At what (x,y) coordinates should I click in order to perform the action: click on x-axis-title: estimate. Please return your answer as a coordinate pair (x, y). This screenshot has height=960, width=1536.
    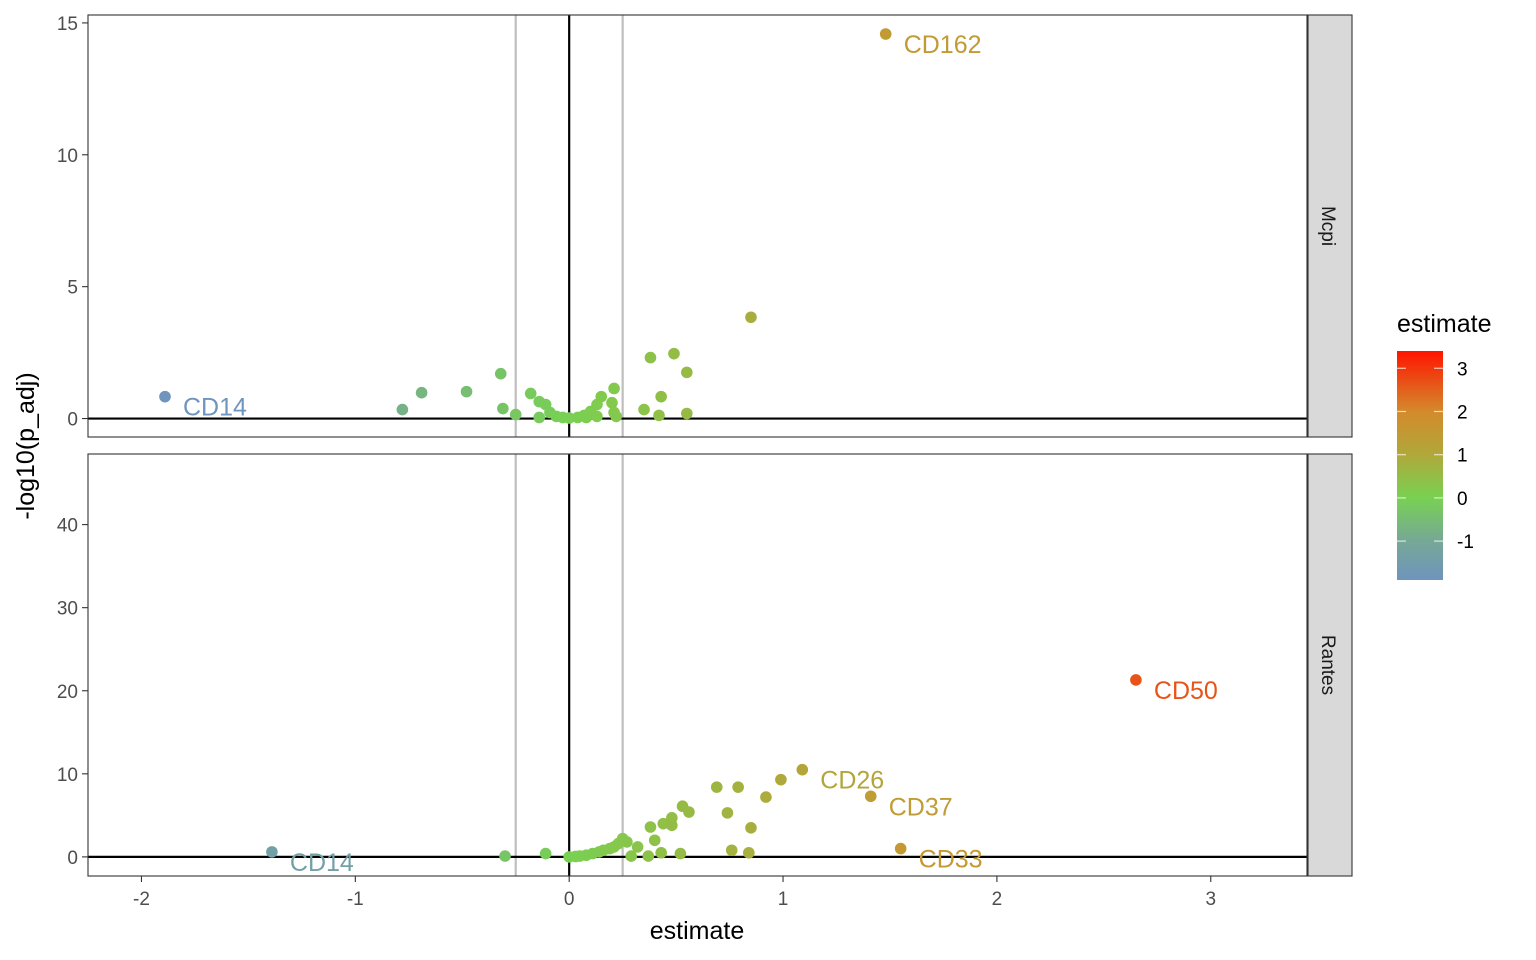
    Looking at the image, I should click on (697, 931).